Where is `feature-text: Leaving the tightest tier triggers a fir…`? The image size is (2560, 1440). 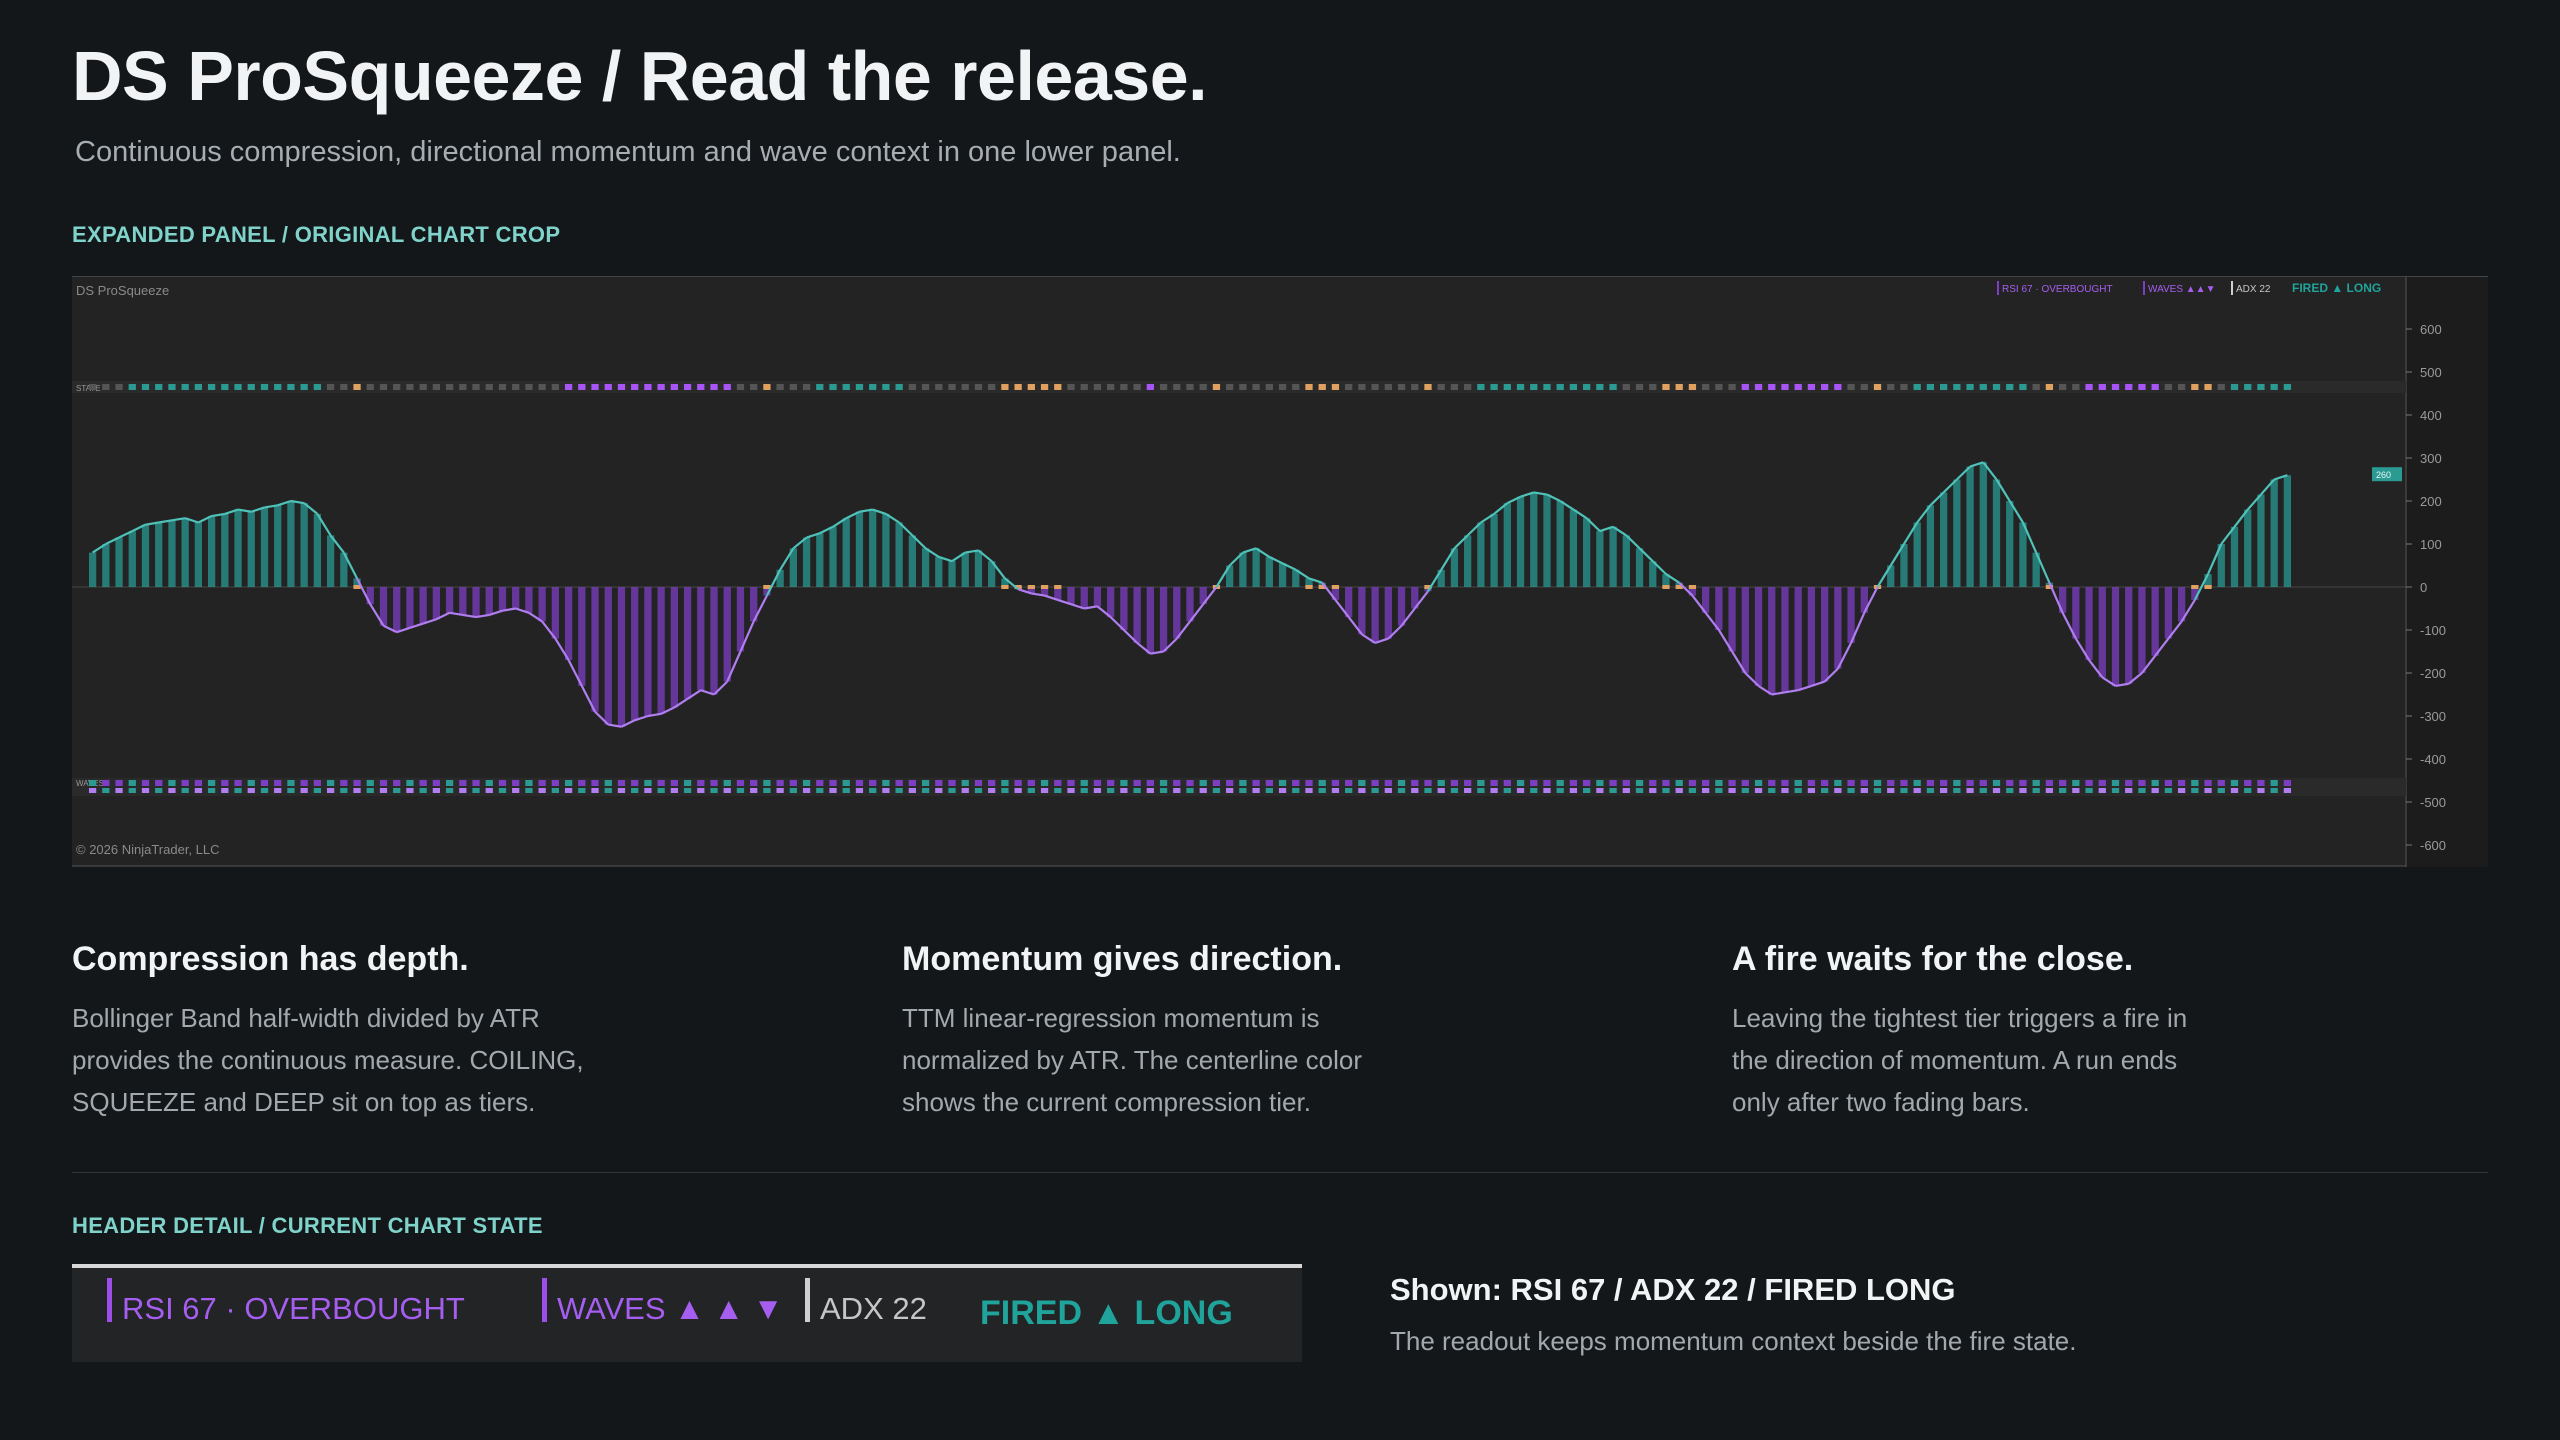
feature-text: Leaving the tightest tier triggers a fir… is located at coordinates (1960, 1060).